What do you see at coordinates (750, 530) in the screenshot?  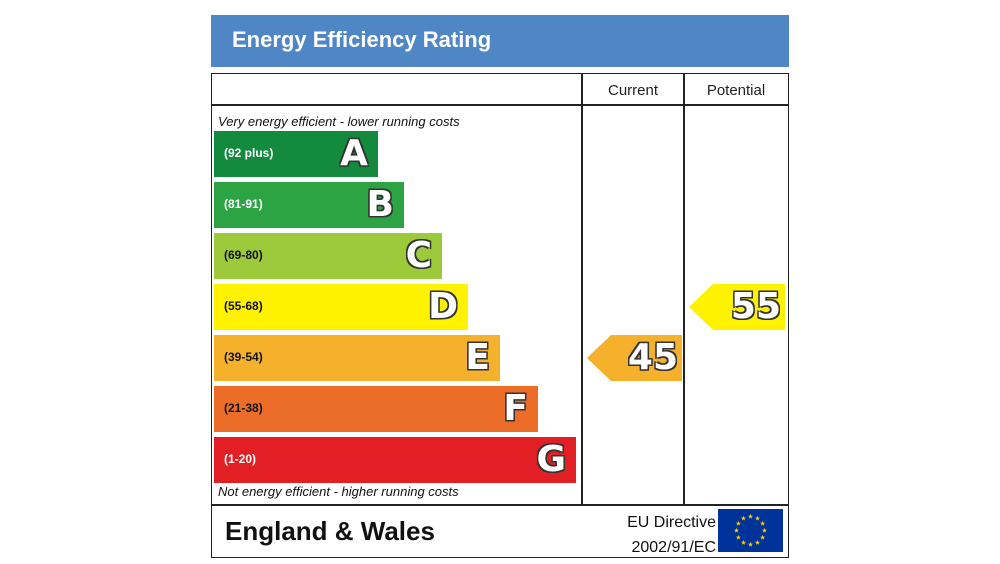 I see `eu-flag-icon` at bounding box center [750, 530].